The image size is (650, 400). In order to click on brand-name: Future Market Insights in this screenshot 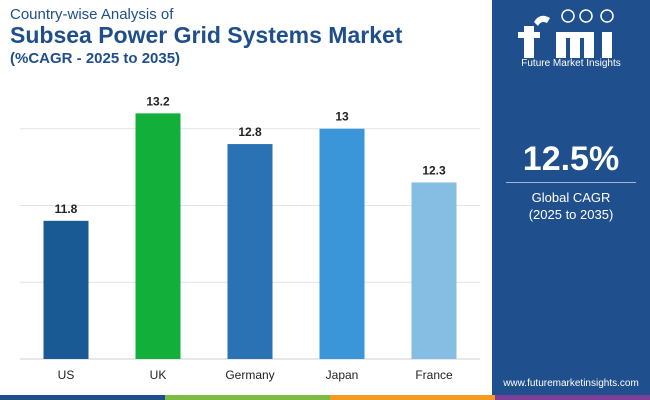, I will do `click(571, 63)`.